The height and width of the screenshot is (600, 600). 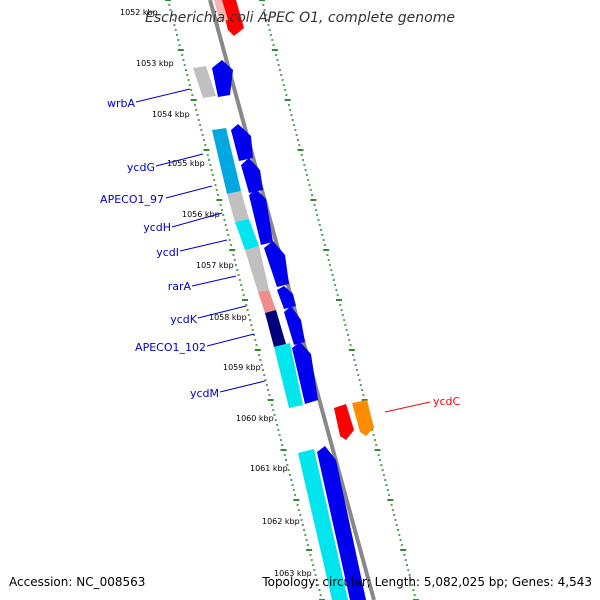 What do you see at coordinates (204, 393) in the screenshot?
I see `gene-label-ycdM: ycdM` at bounding box center [204, 393].